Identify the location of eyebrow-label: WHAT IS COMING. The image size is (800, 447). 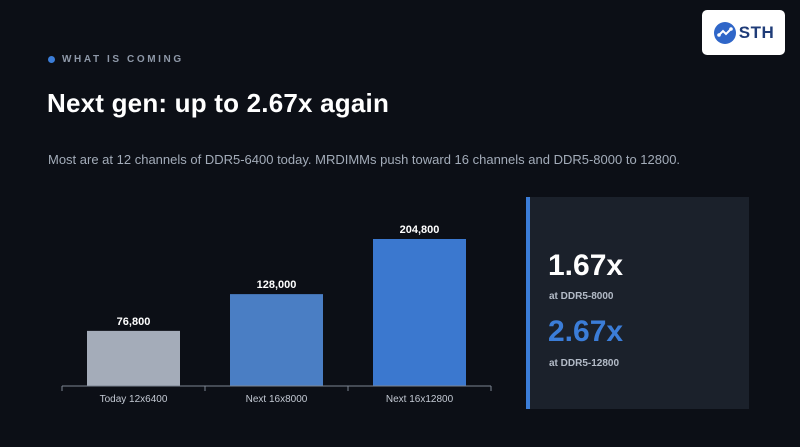
(123, 59).